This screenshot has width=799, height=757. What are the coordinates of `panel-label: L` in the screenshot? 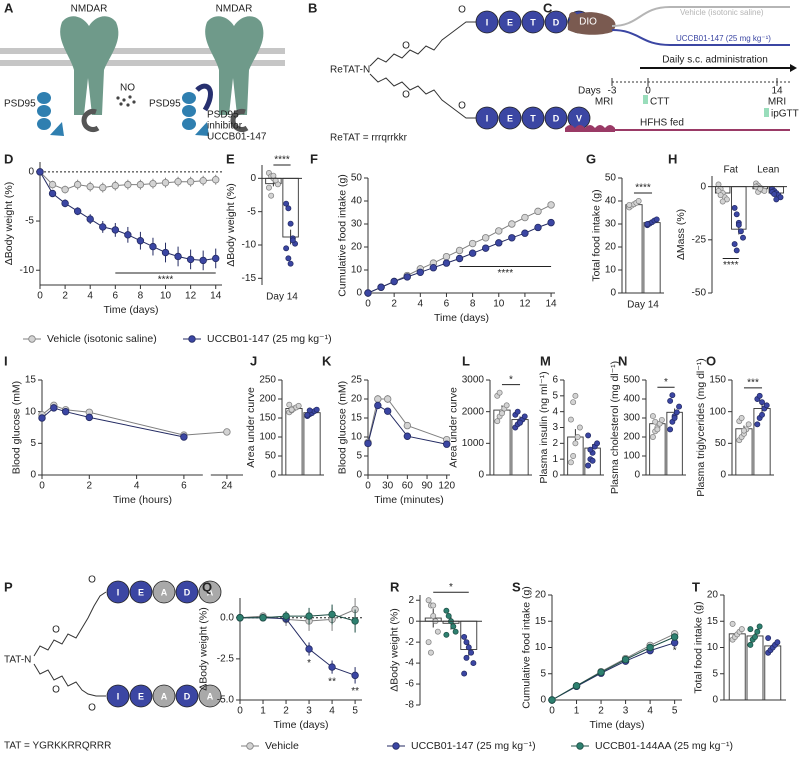 It's located at (466, 360).